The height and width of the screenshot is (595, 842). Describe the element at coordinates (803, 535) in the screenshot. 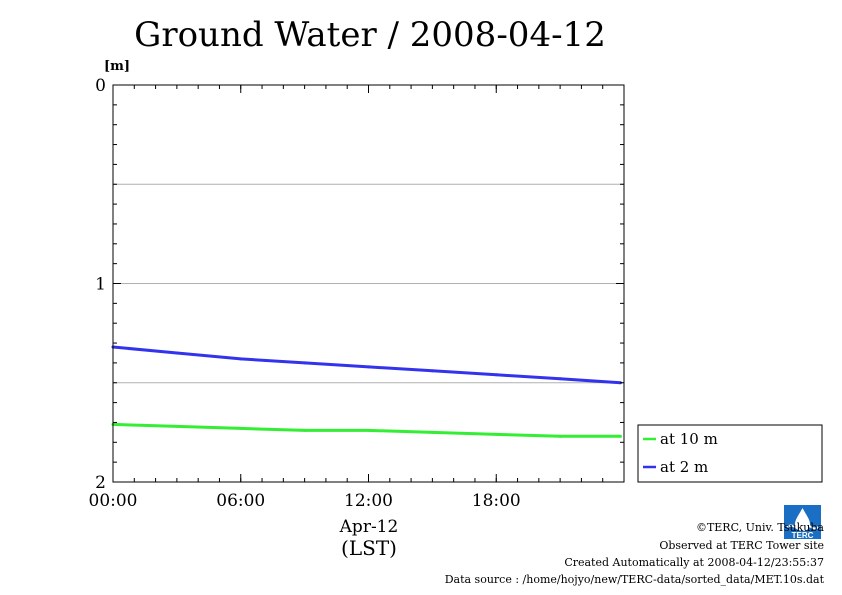

I see `logo-text: TERC` at that location.